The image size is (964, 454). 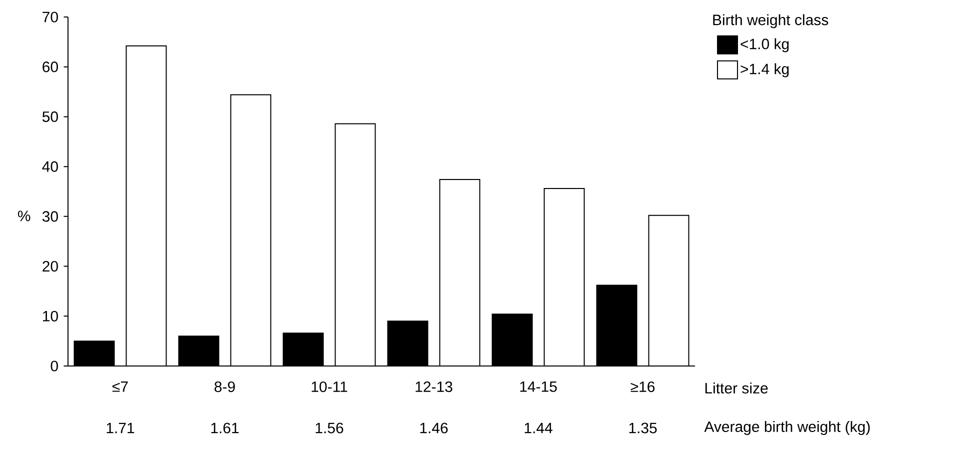 I want to click on y-tick-label: 60, so click(x=50, y=67).